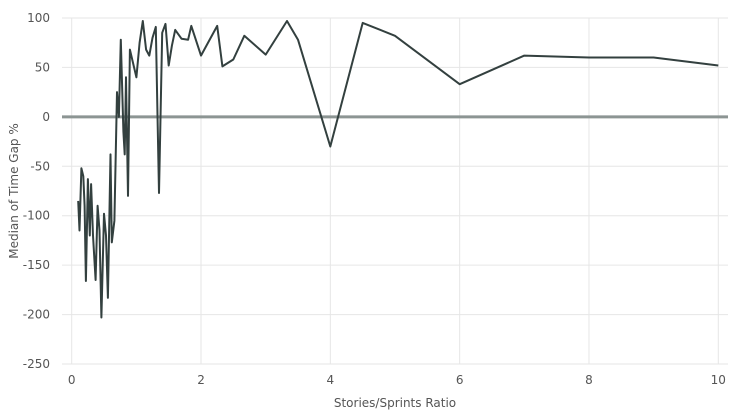 The image size is (741, 416). I want to click on x-tick-label: 8, so click(589, 380).